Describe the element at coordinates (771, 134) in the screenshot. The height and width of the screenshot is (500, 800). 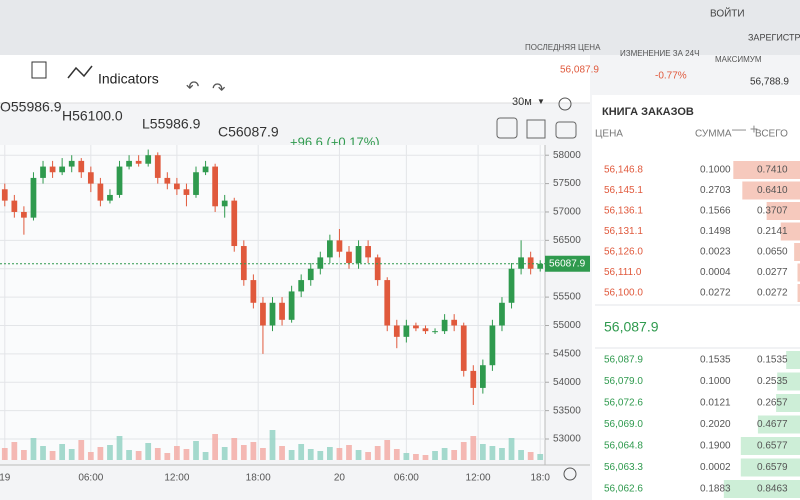
I see `column-header: ВСЕГО` at that location.